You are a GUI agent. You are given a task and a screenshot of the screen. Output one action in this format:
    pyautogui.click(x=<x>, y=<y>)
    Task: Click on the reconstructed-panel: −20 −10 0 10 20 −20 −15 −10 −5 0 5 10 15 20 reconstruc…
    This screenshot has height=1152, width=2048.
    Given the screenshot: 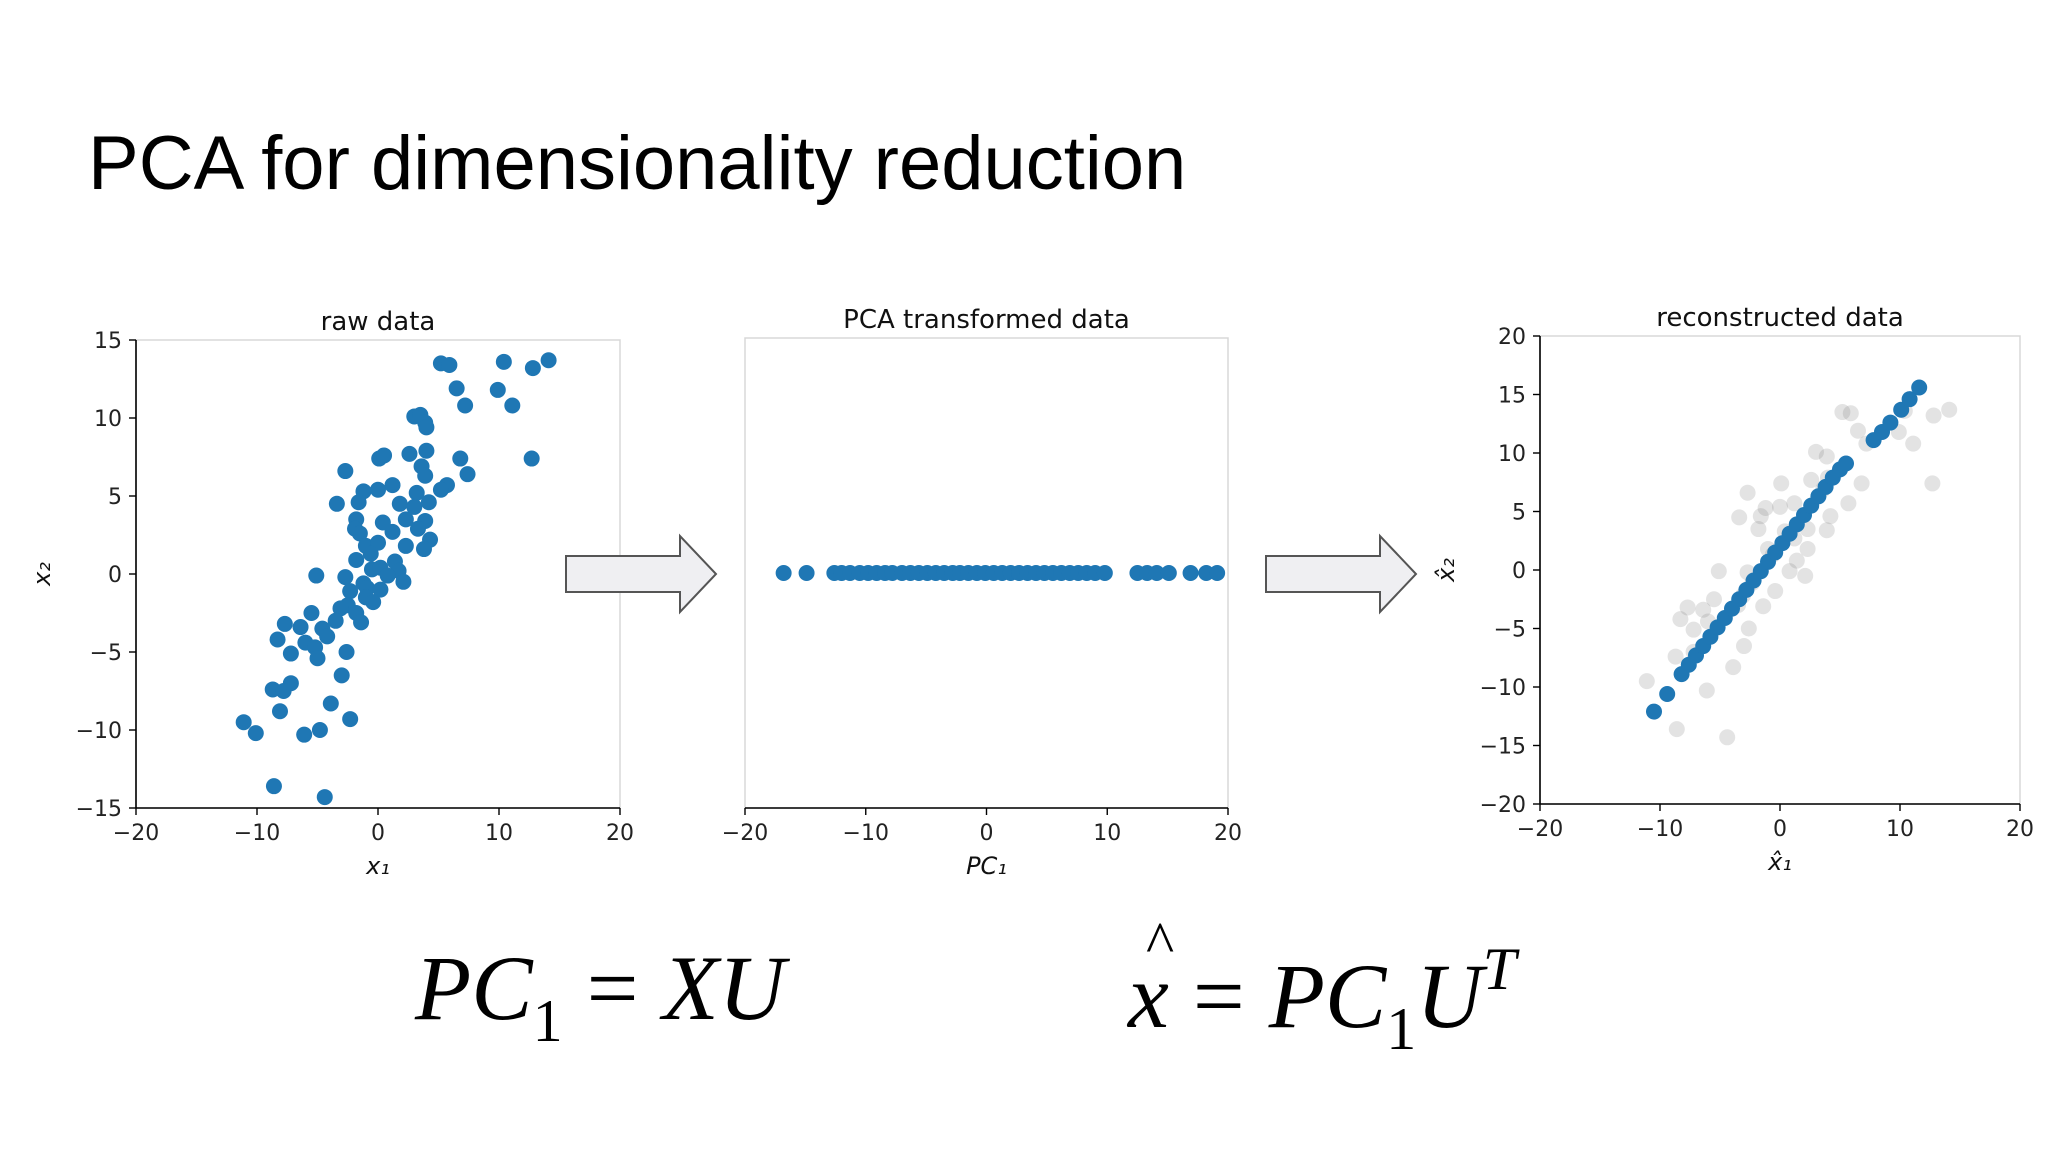 What is the action you would take?
    pyautogui.click(x=1733, y=589)
    